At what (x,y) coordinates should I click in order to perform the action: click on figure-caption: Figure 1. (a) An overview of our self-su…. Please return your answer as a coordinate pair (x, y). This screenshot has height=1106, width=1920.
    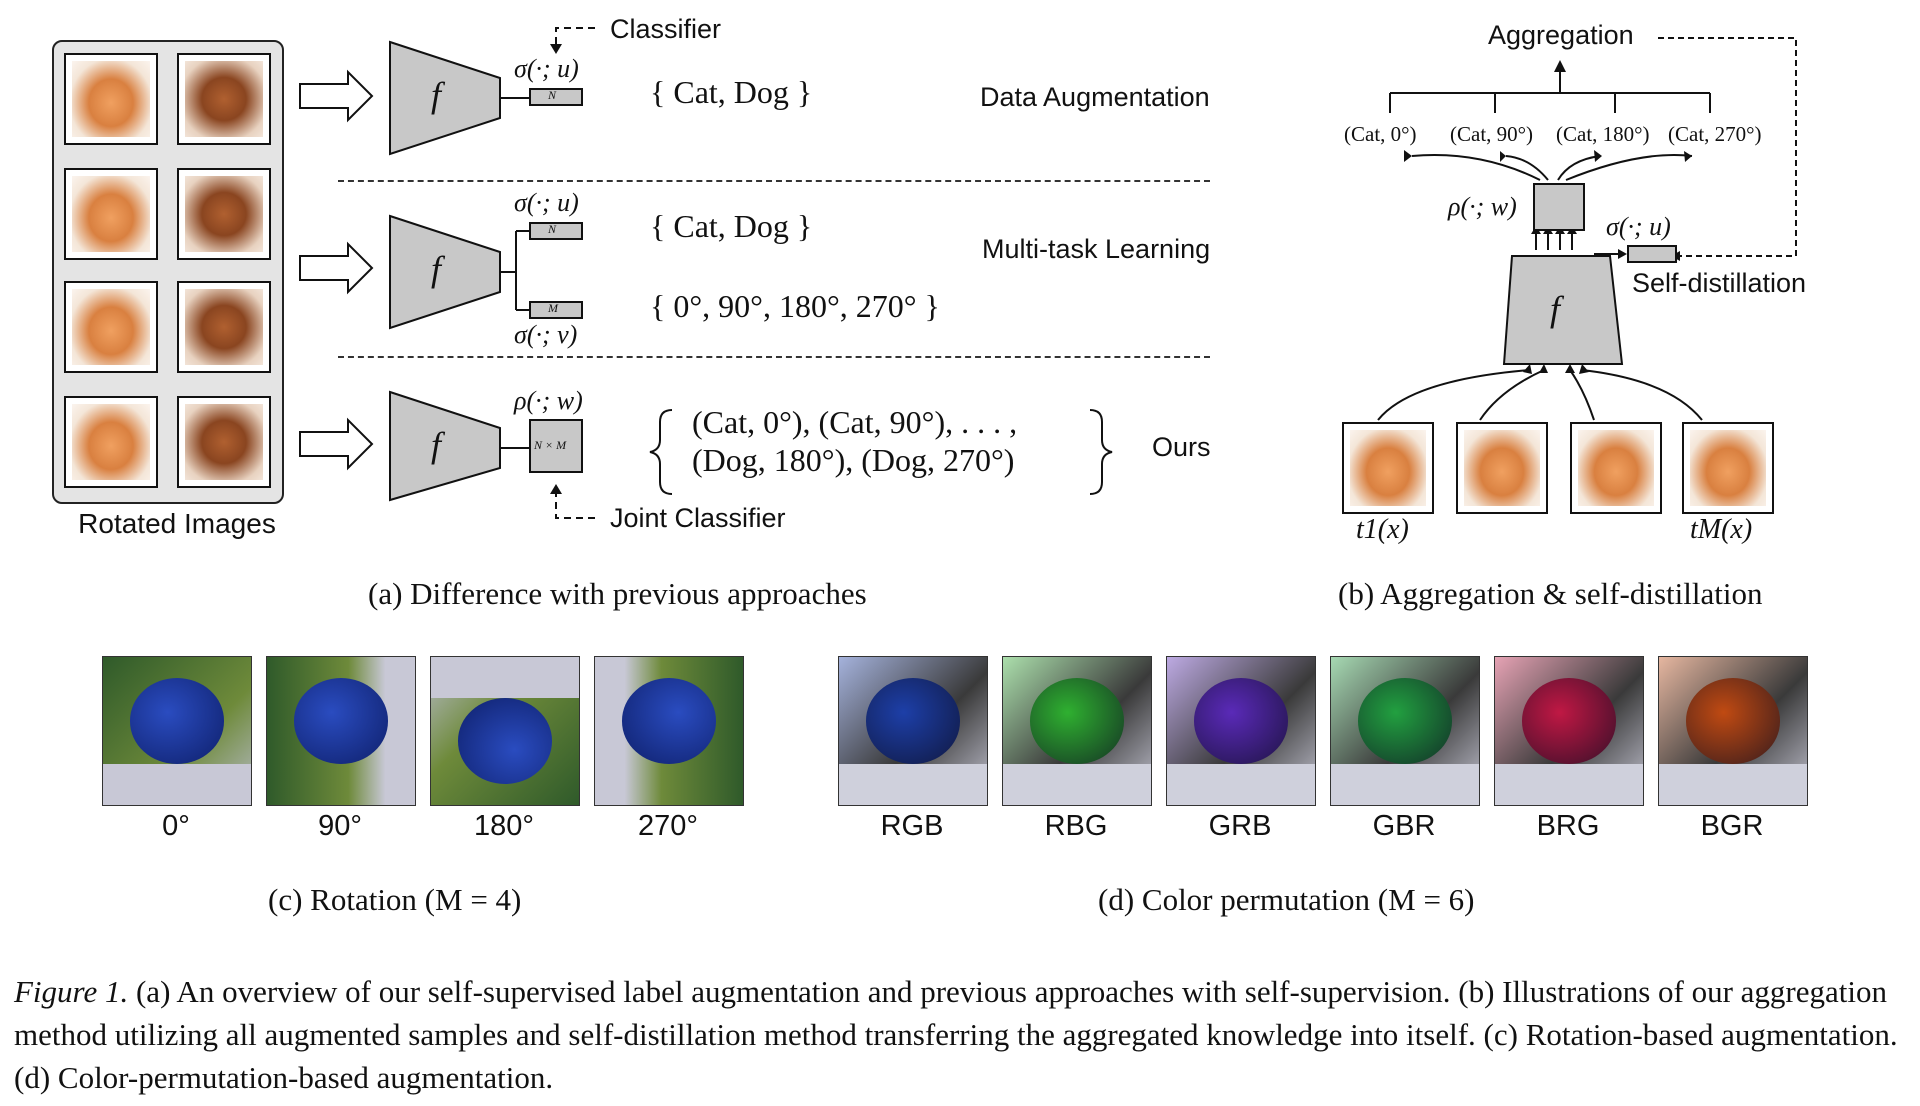
    Looking at the image, I should click on (960, 1034).